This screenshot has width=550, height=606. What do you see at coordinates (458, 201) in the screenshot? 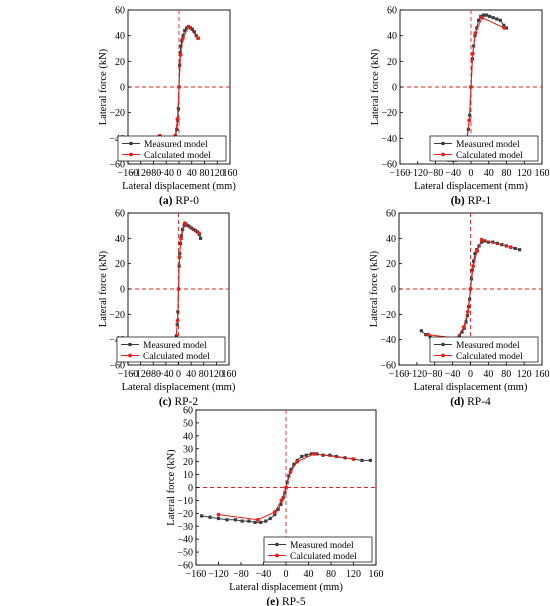
I see `panel-caption-letter: (b)` at bounding box center [458, 201].